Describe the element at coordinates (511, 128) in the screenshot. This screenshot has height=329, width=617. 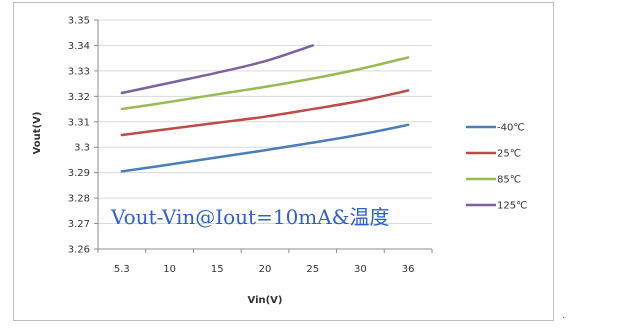
I see `legend-label: -40℃` at that location.